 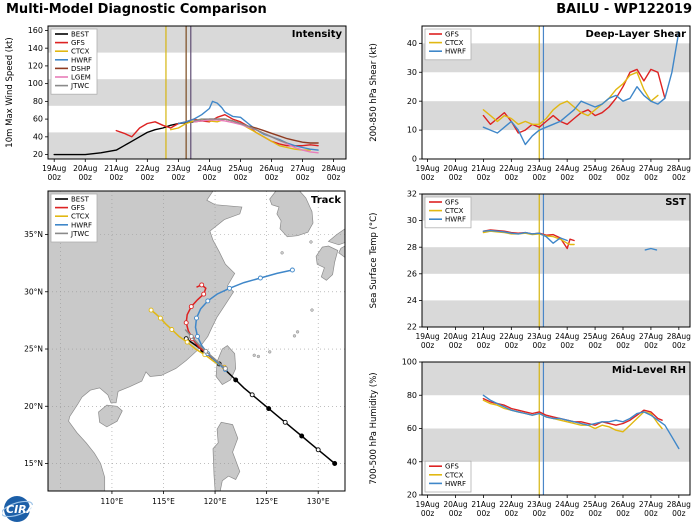 What do you see at coordinates (215, 501) in the screenshot?
I see `svg-text: 120°E` at bounding box center [215, 501].